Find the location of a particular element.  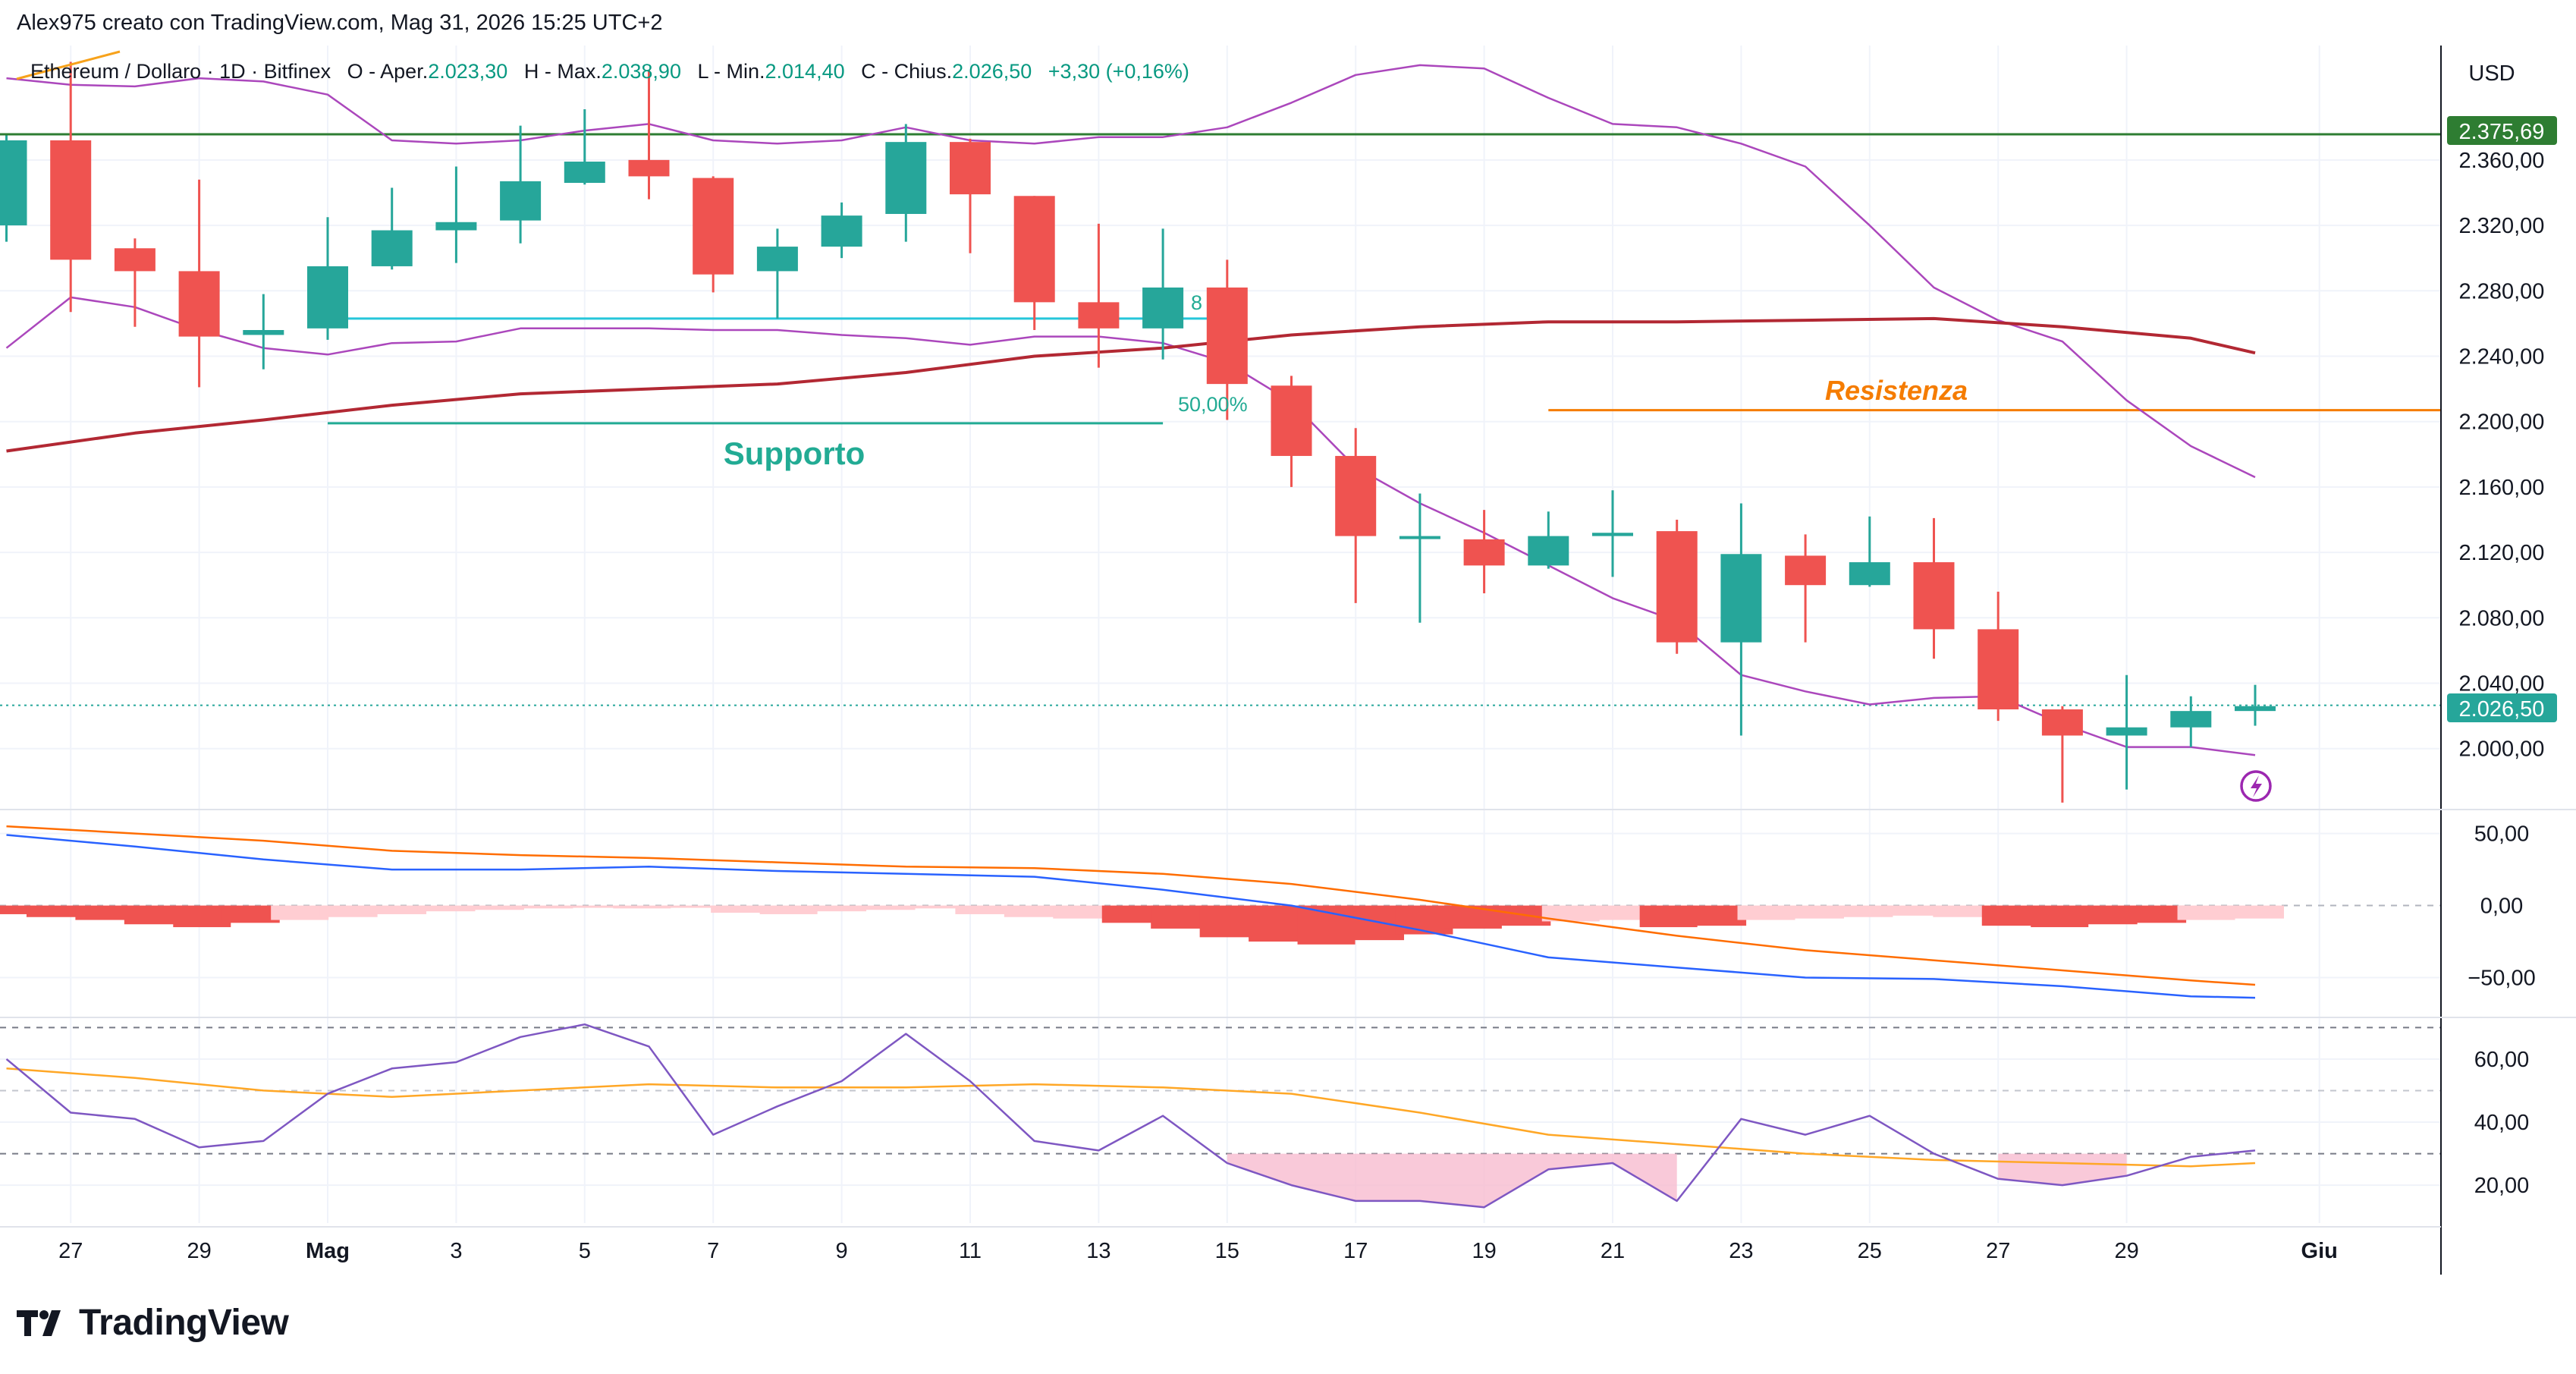

tradingview-logo: TradingView is located at coordinates (153, 1323).